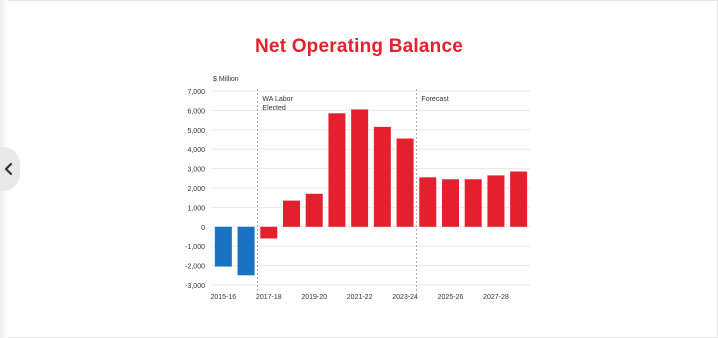 This screenshot has height=338, width=718. I want to click on annotation-text: Elected, so click(273, 108).